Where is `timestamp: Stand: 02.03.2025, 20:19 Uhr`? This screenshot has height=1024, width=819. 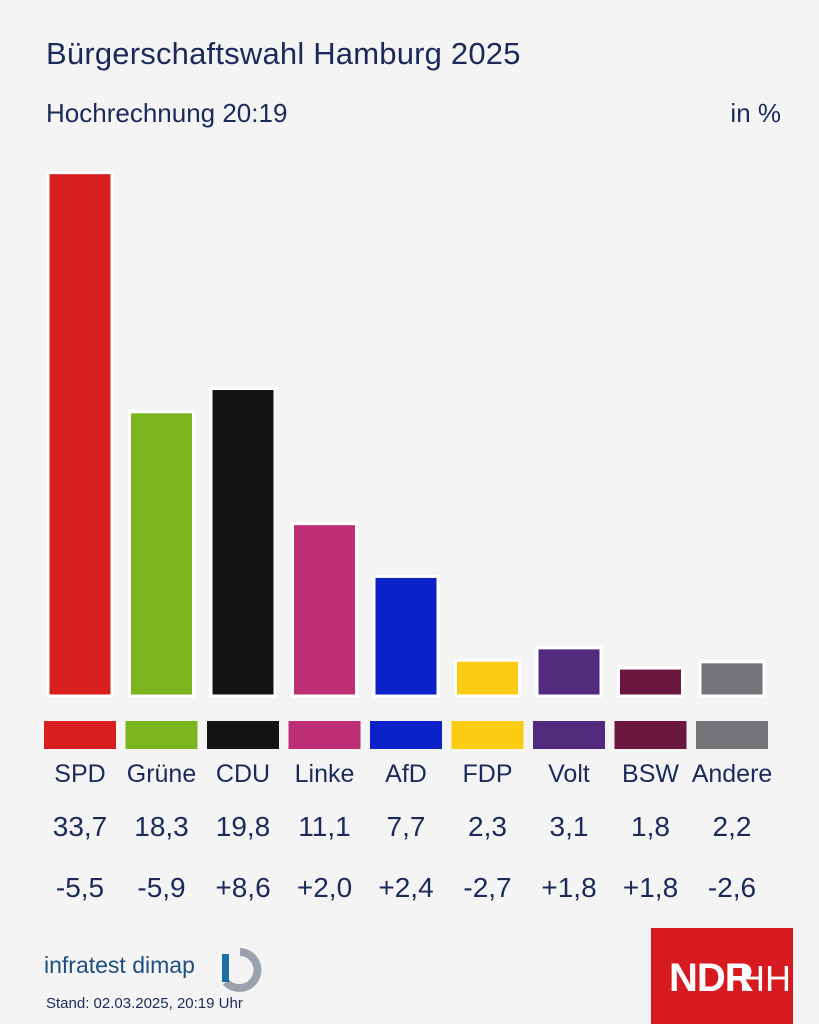 timestamp: Stand: 02.03.2025, 20:19 Uhr is located at coordinates (144, 1003).